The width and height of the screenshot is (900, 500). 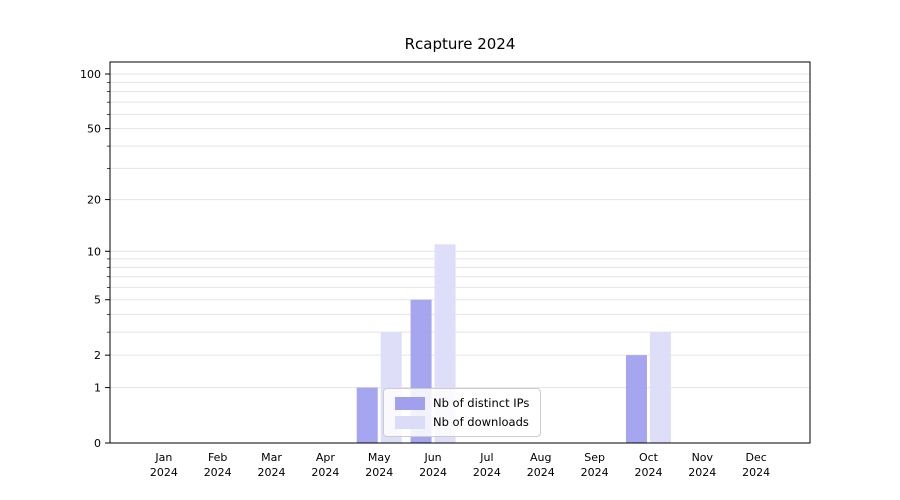 I want to click on svg-text: 10, so click(x=94, y=251).